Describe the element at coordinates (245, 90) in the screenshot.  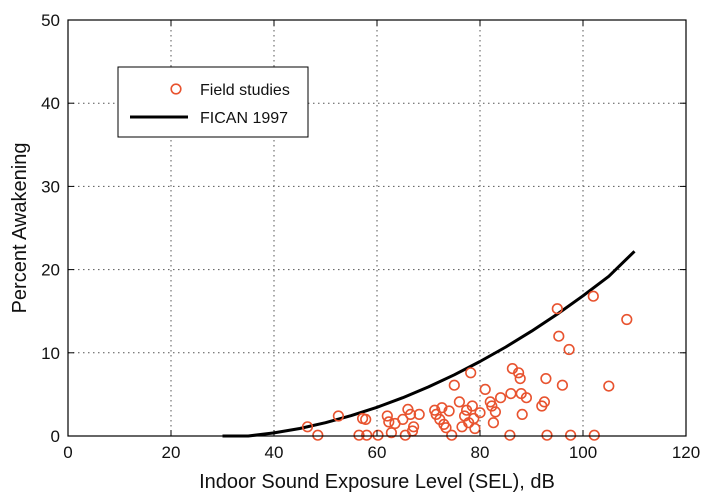
I see `legend-label-field-studies: Field studies` at that location.